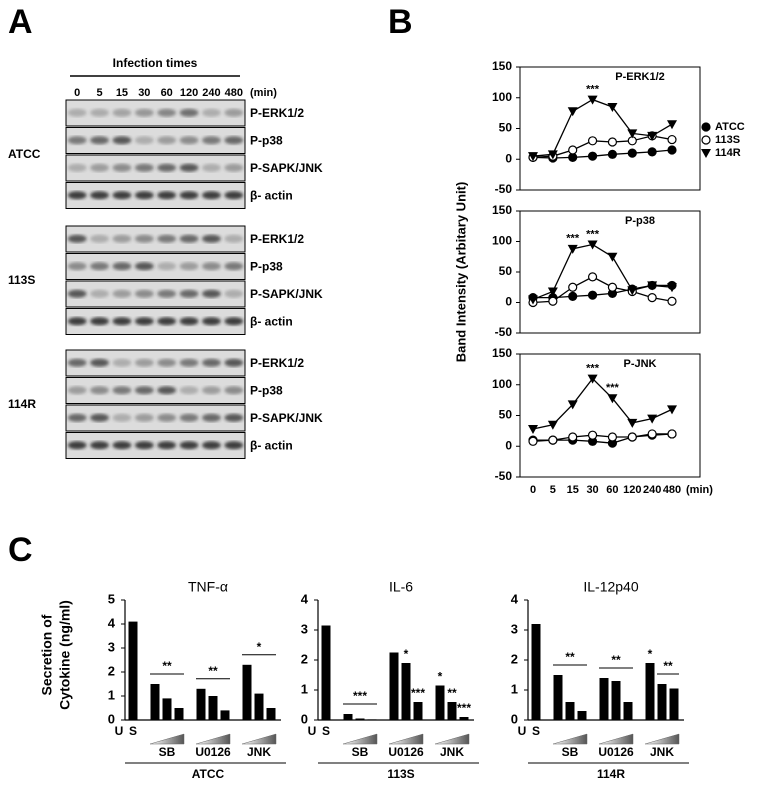 Image resolution: width=757 pixels, height=790 pixels. What do you see at coordinates (208, 774) in the screenshot?
I see `condition-label: ATCC` at bounding box center [208, 774].